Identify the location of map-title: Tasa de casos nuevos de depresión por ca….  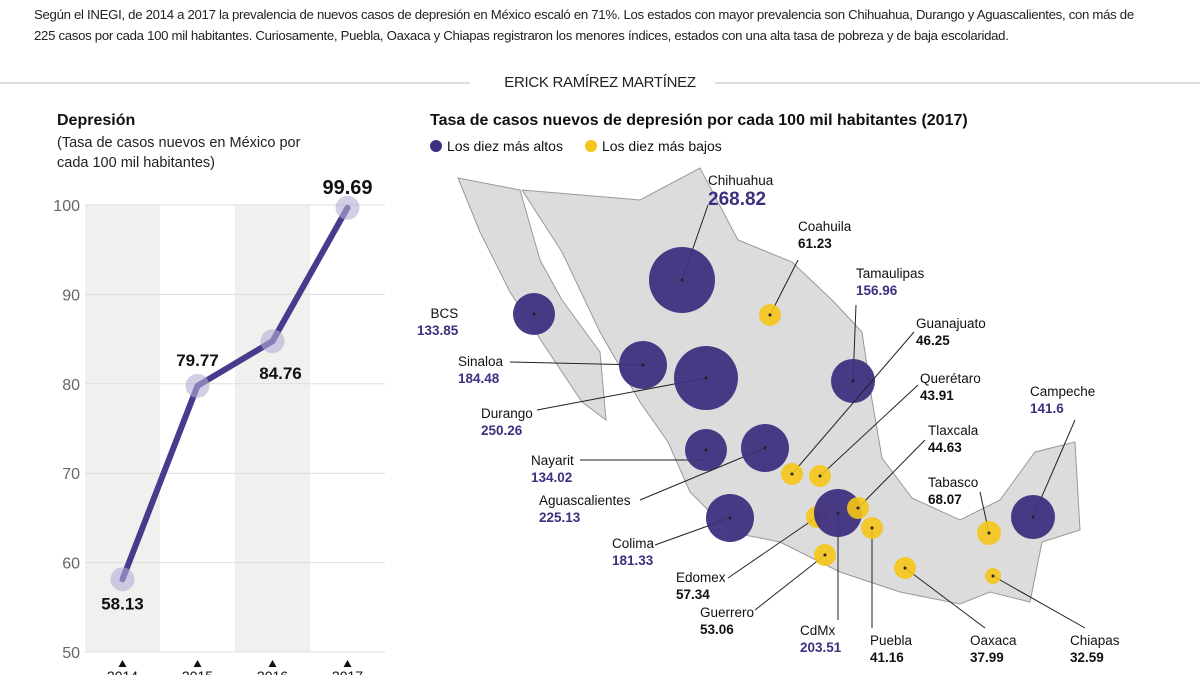
(699, 120).